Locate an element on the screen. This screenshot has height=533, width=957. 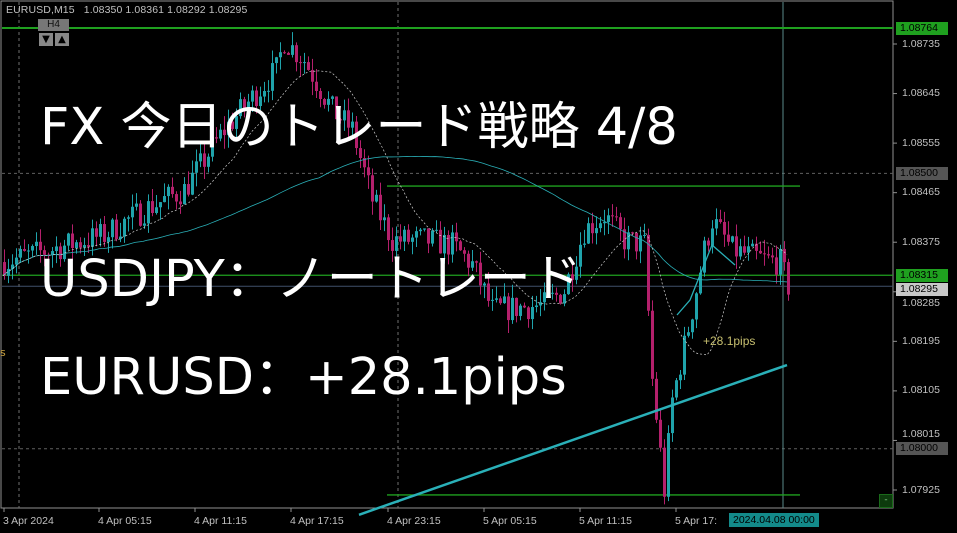
overlay-title: FX 今日のトレード戦略 4/8 is located at coordinates (359, 127).